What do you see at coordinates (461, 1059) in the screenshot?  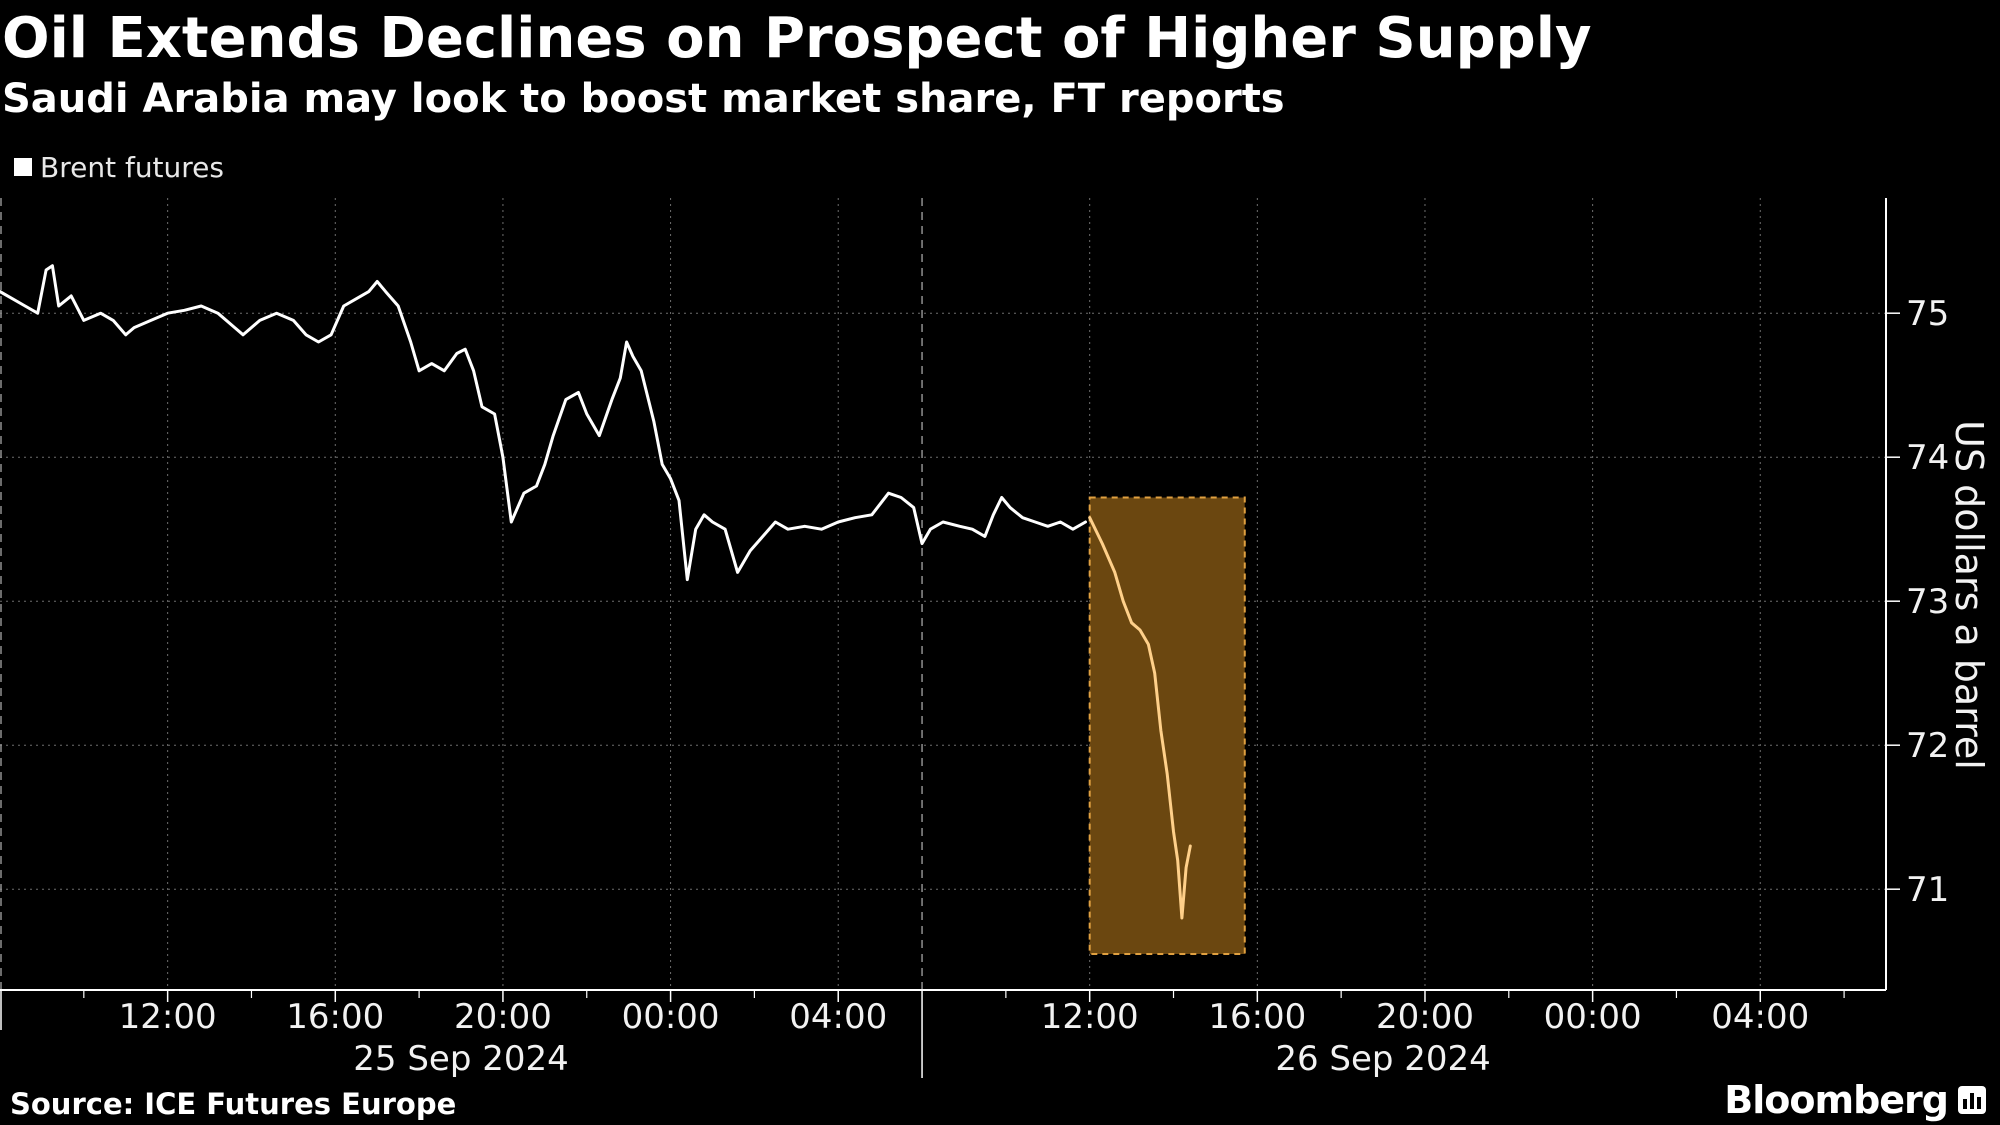 I see `date-label: 25 Sep 2024` at bounding box center [461, 1059].